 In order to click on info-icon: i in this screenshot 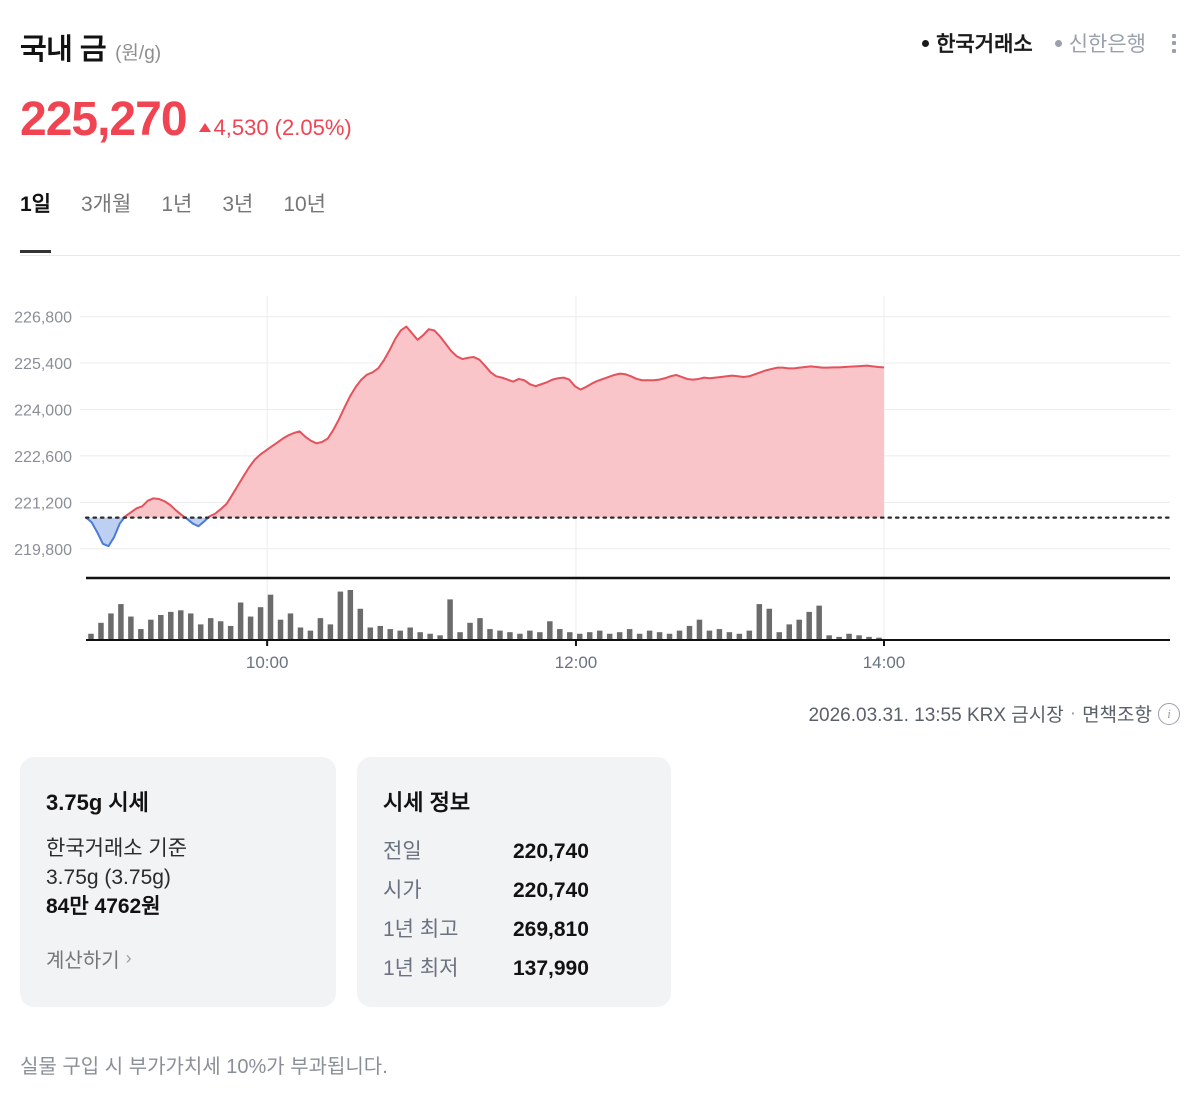, I will do `click(1169, 713)`.